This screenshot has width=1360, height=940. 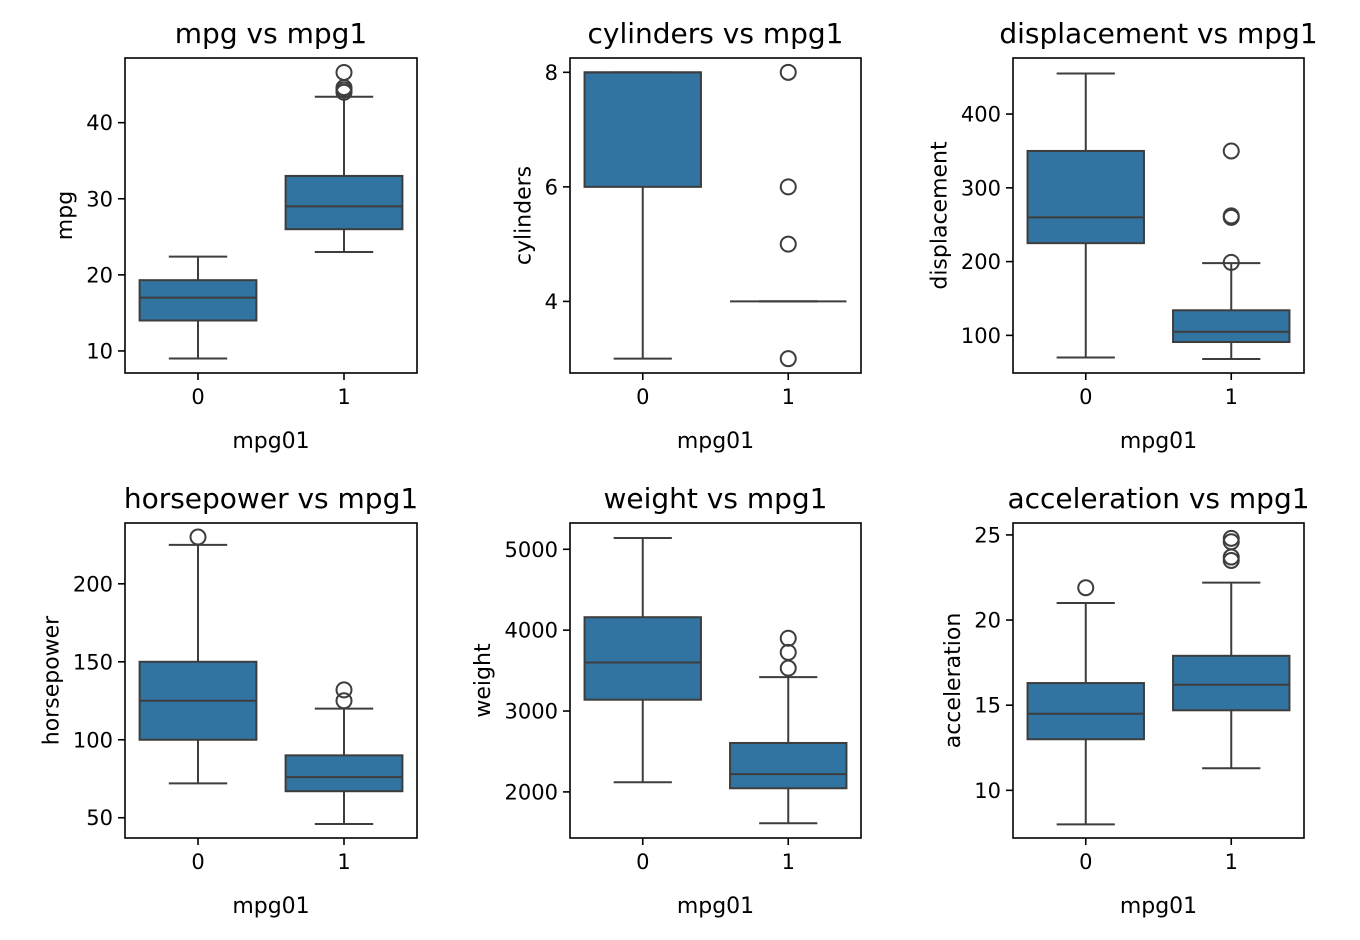 I want to click on subplot-title: displacement vs mpg1, so click(x=1158, y=33).